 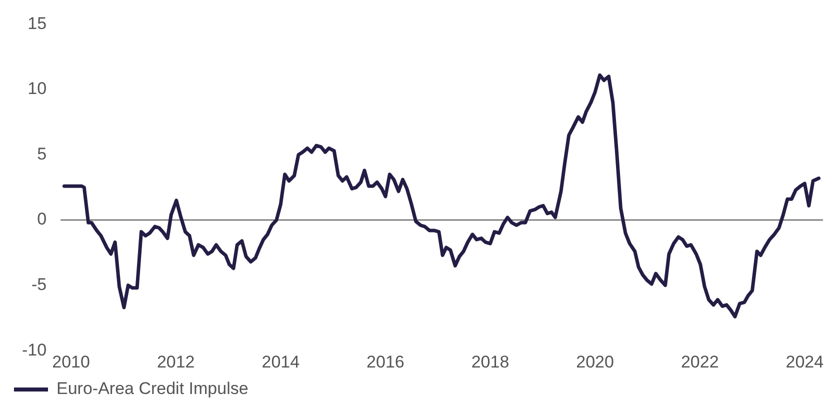 What do you see at coordinates (71, 362) in the screenshot?
I see `x-tick-label: 2010` at bounding box center [71, 362].